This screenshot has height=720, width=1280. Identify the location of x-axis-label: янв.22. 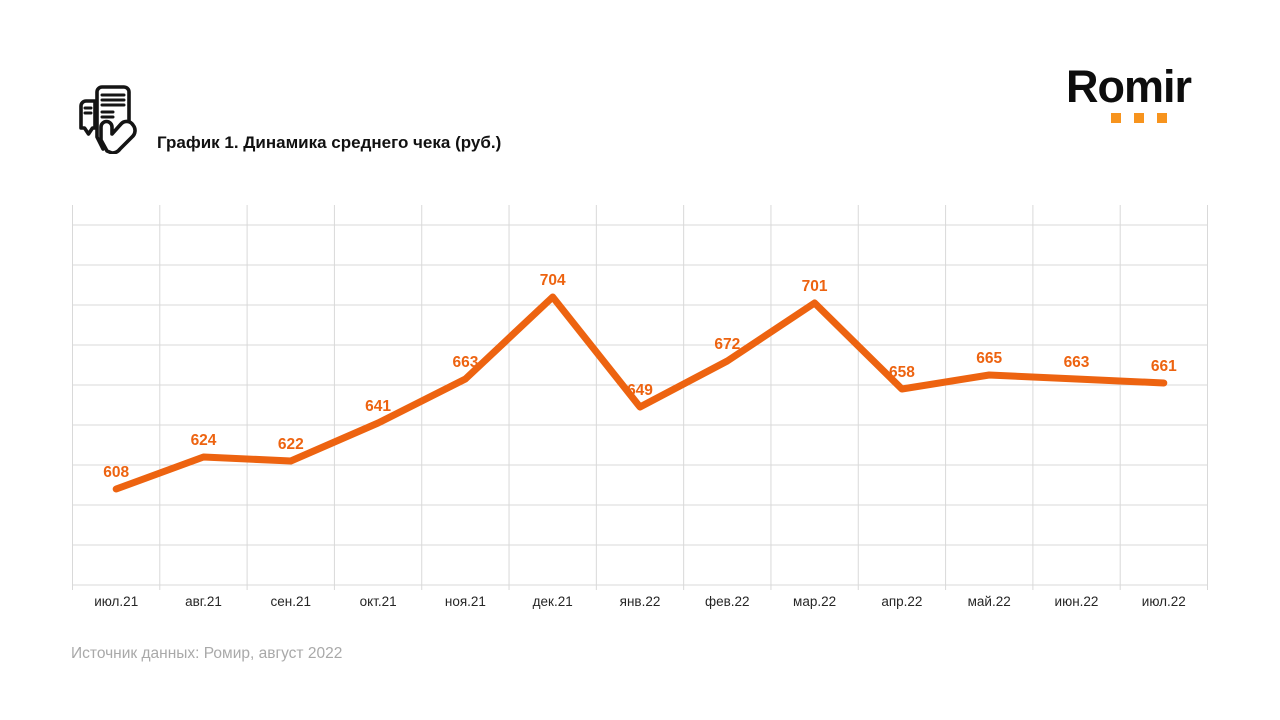
(640, 601).